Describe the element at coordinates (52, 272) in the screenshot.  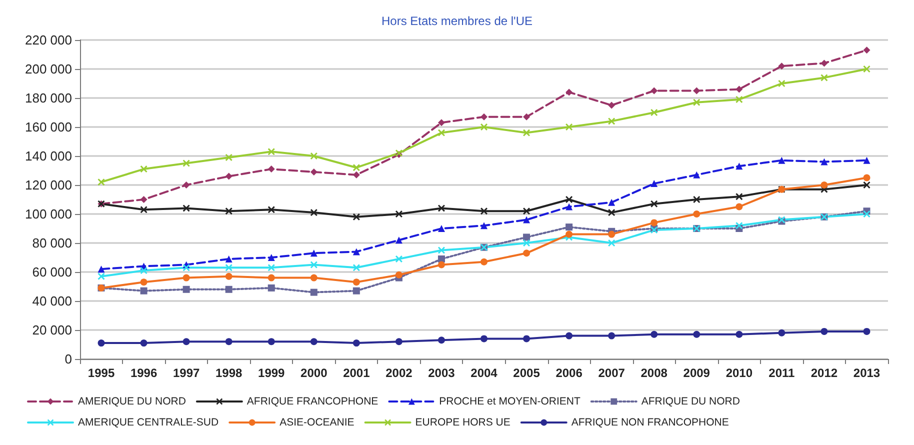
I see `y-tick-label: 60 000` at that location.